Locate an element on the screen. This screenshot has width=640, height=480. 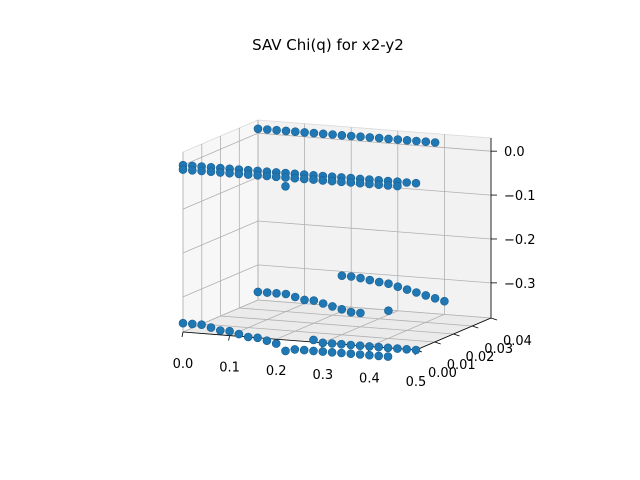
y-tick-label: 0.00 is located at coordinates (442, 373).